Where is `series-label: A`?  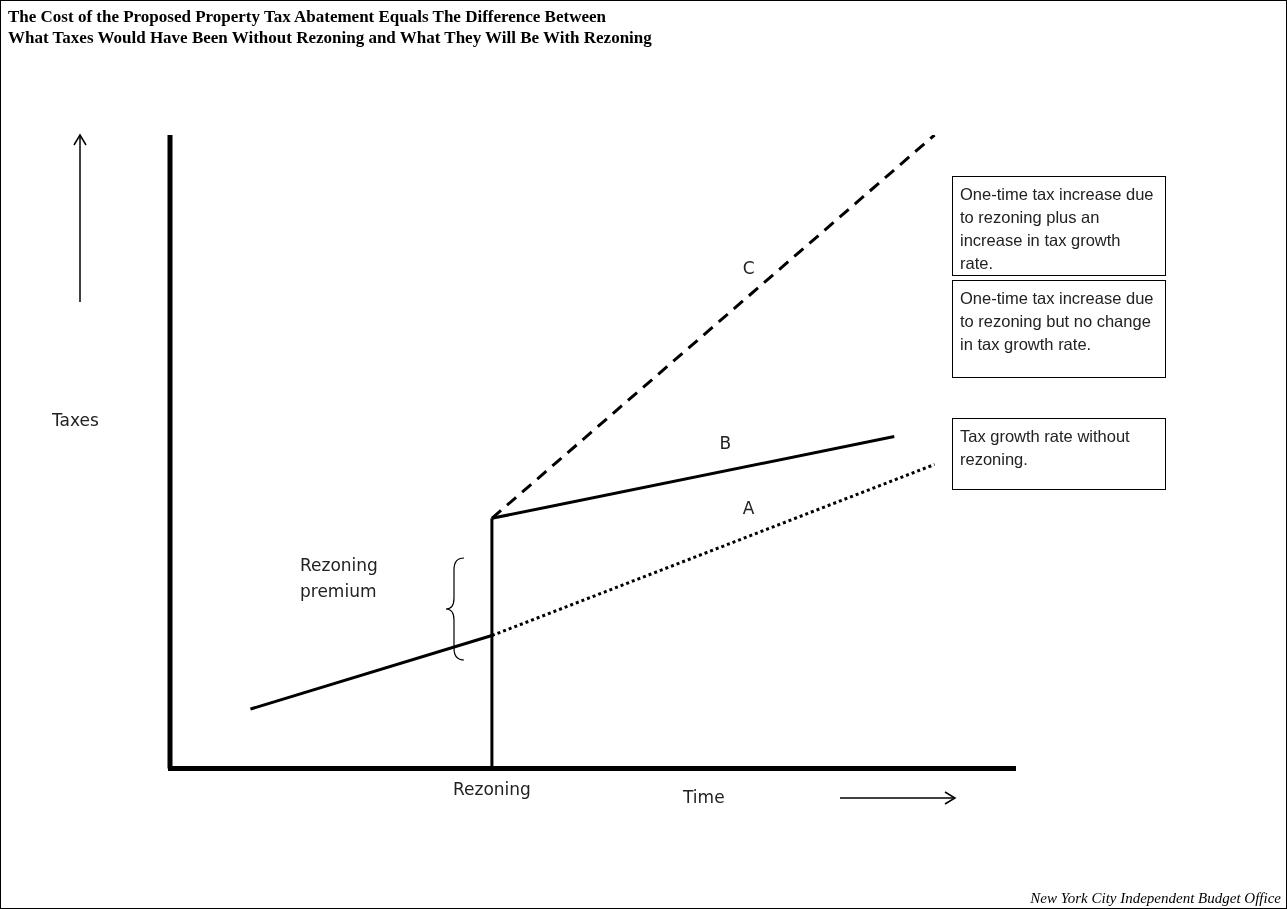 series-label: A is located at coordinates (748, 508).